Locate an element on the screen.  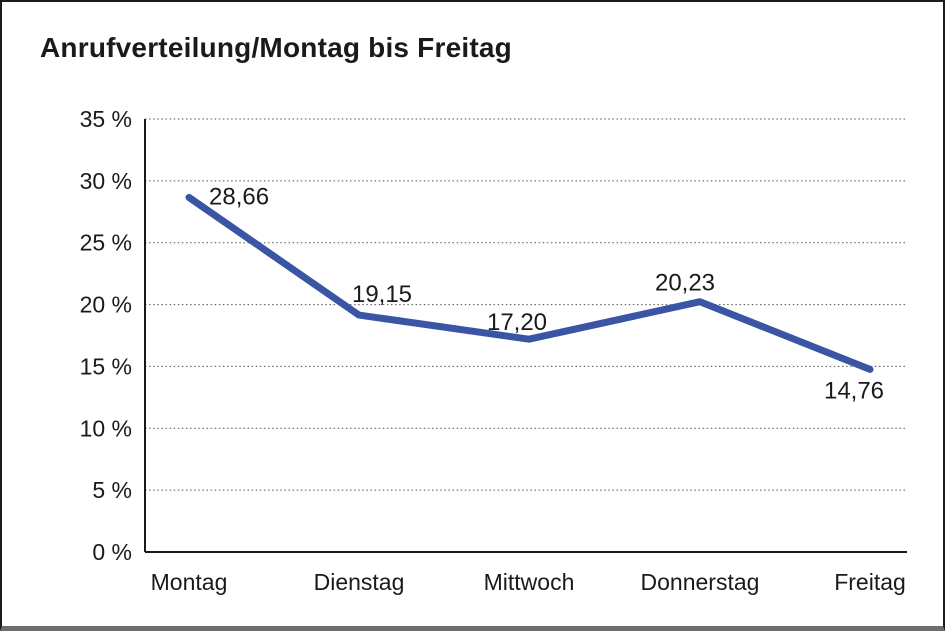
y-tick-label: 5 % is located at coordinates (112, 490).